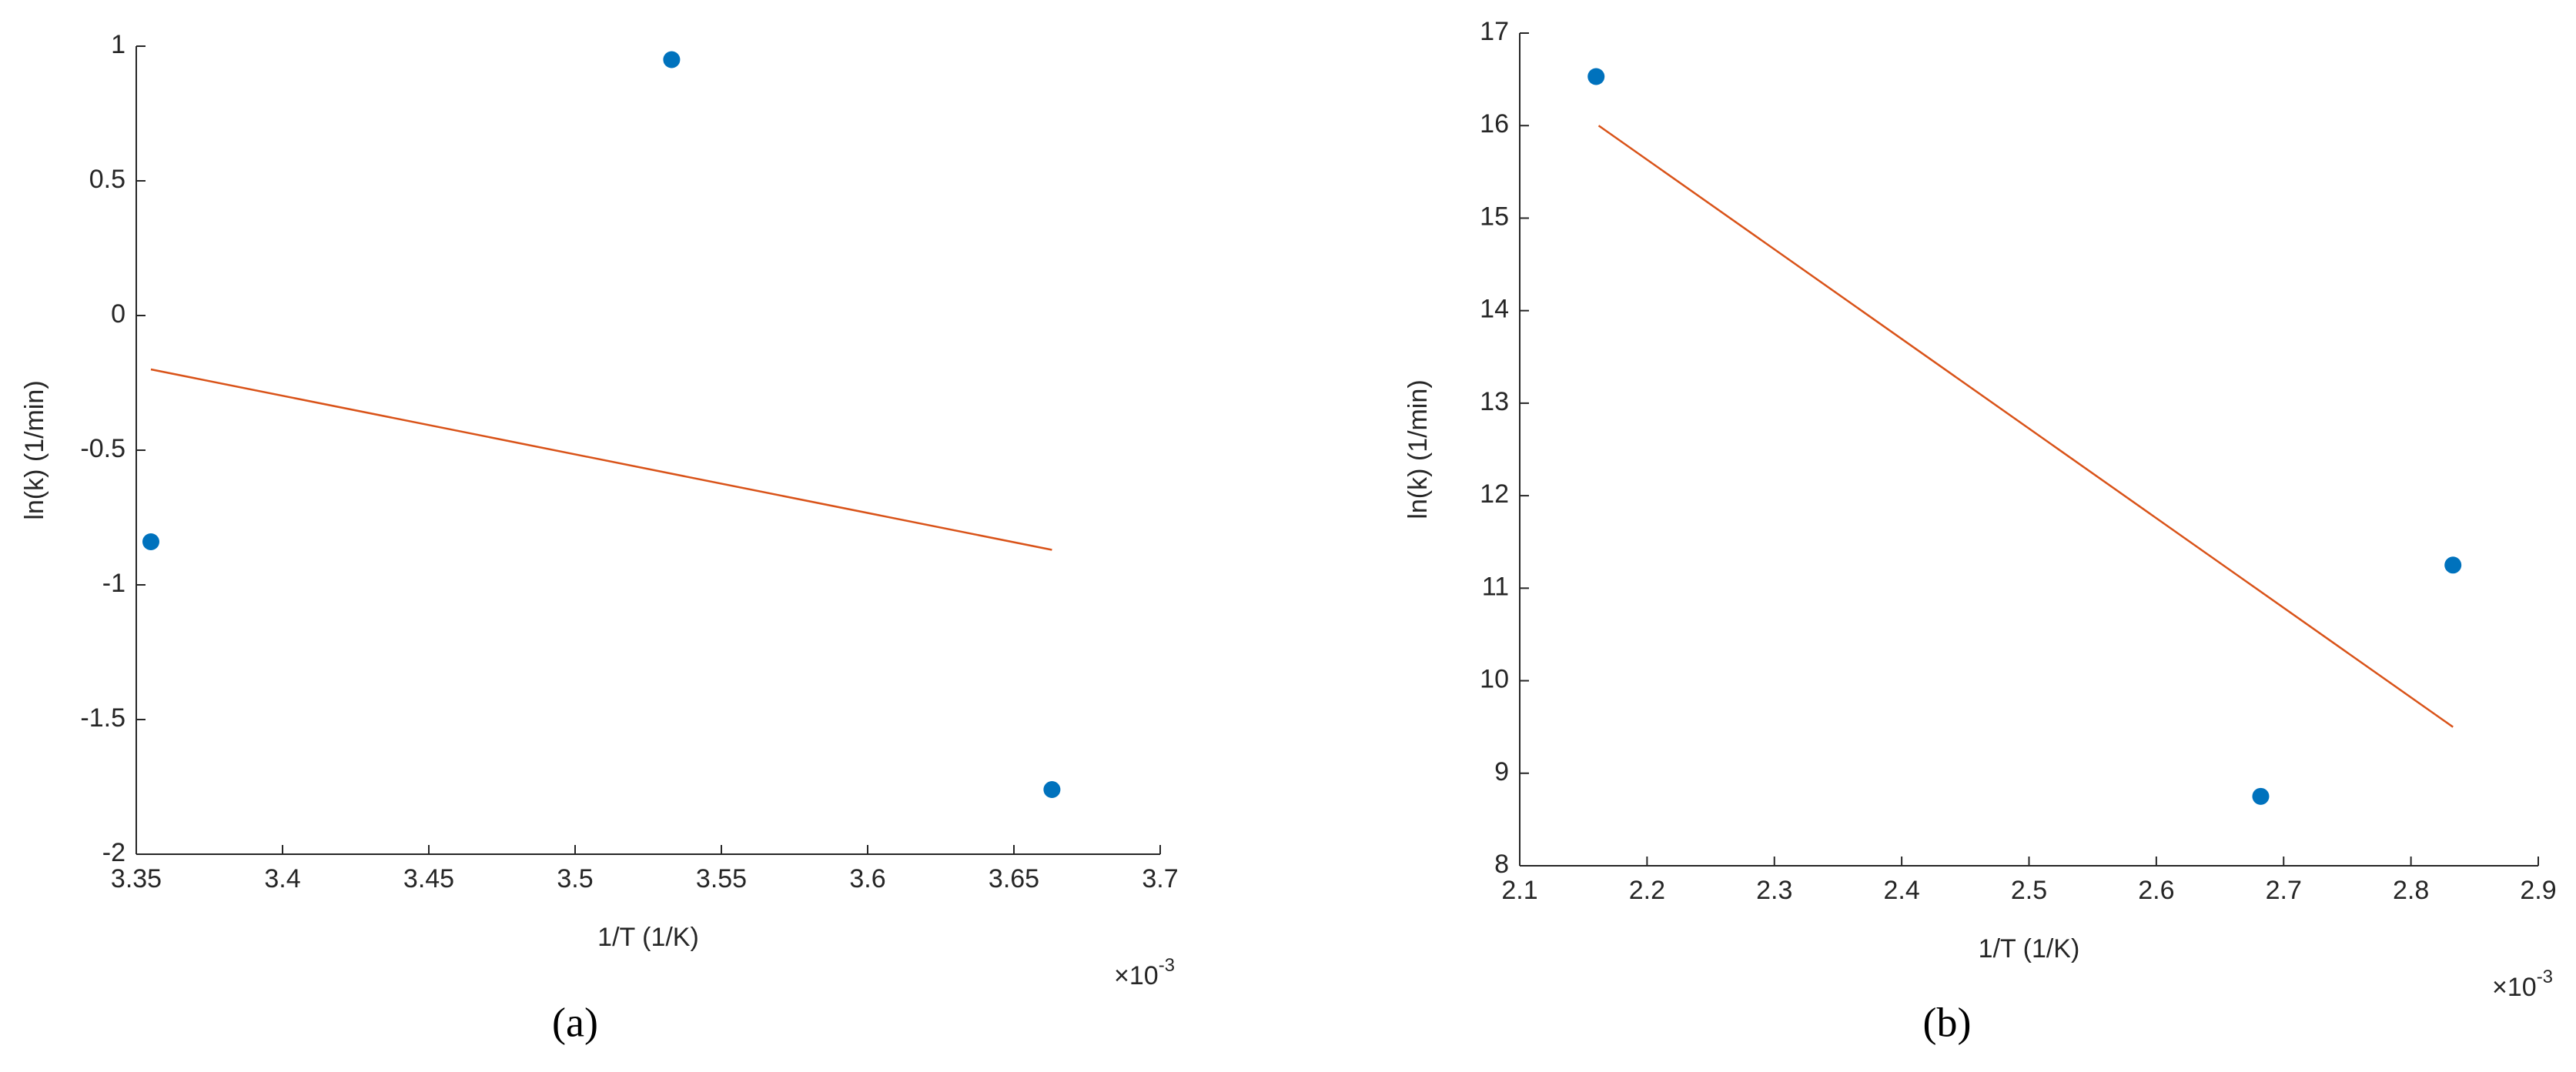 This screenshot has width=2576, height=1072. Describe the element at coordinates (1774, 890) in the screenshot. I see `x-tick-label: 2.3` at that location.